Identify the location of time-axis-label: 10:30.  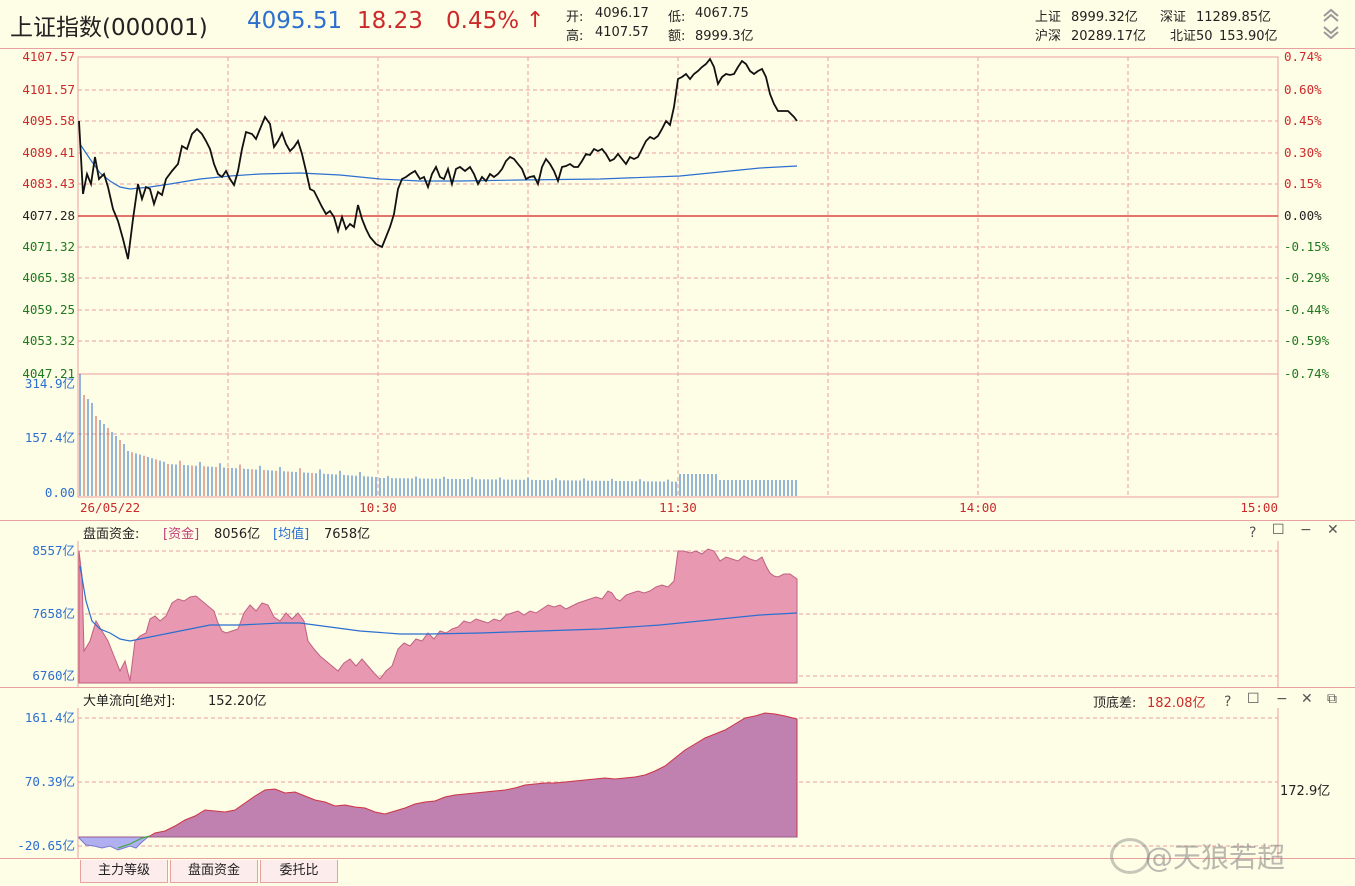
(378, 507).